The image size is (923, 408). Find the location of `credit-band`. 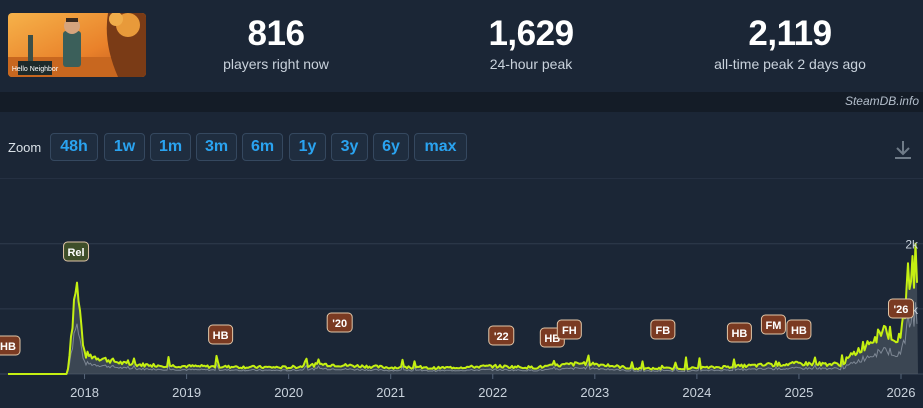

credit-band is located at coordinates (461, 102).